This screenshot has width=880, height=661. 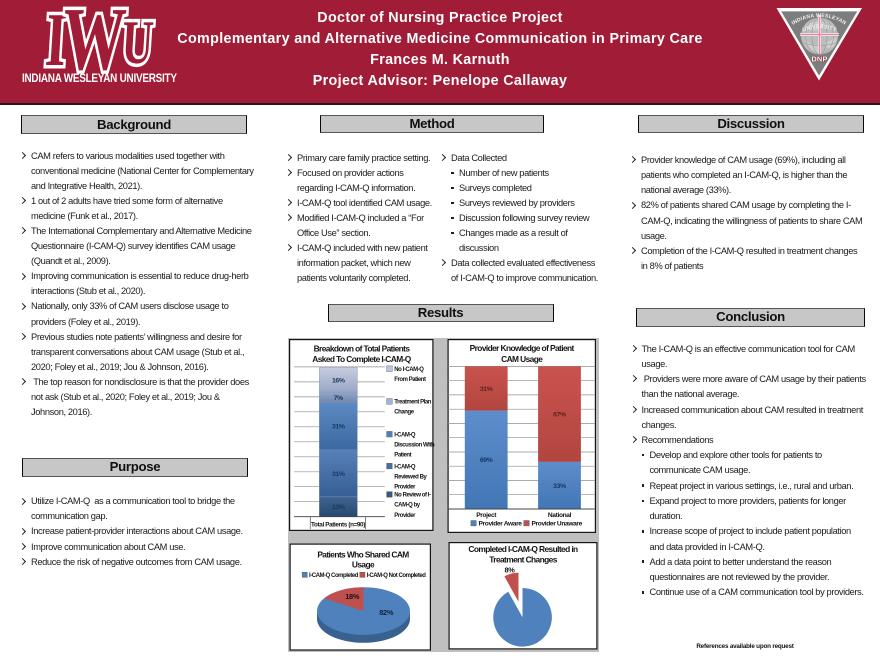 I want to click on svg-text: Provider Unaware, so click(x=557, y=524).